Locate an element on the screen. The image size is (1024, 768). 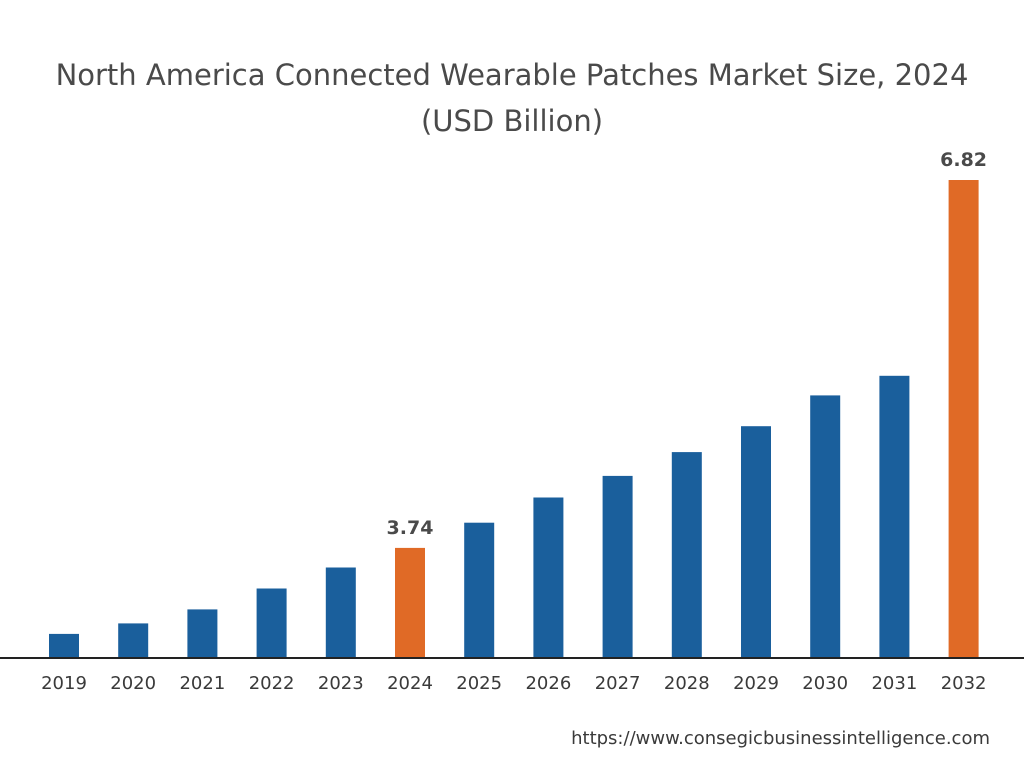
x-tick-label-2031: 2031 is located at coordinates (894, 683).